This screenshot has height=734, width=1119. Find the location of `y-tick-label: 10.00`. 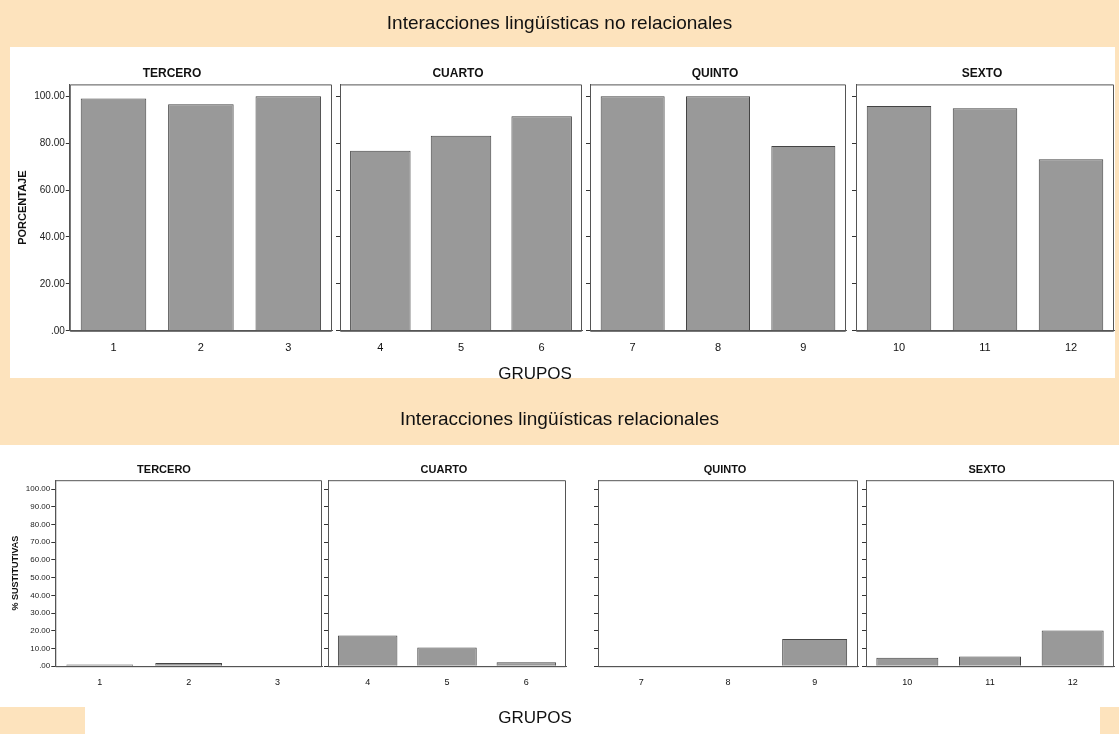

y-tick-label: 10.00 is located at coordinates (40, 648).